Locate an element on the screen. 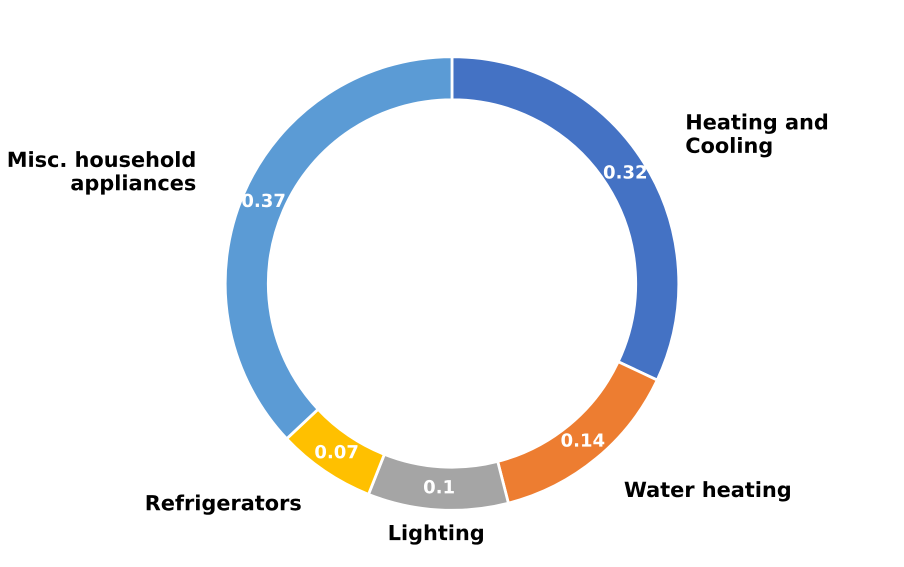 The height and width of the screenshot is (567, 904). data-label: 0.37 is located at coordinates (263, 201).